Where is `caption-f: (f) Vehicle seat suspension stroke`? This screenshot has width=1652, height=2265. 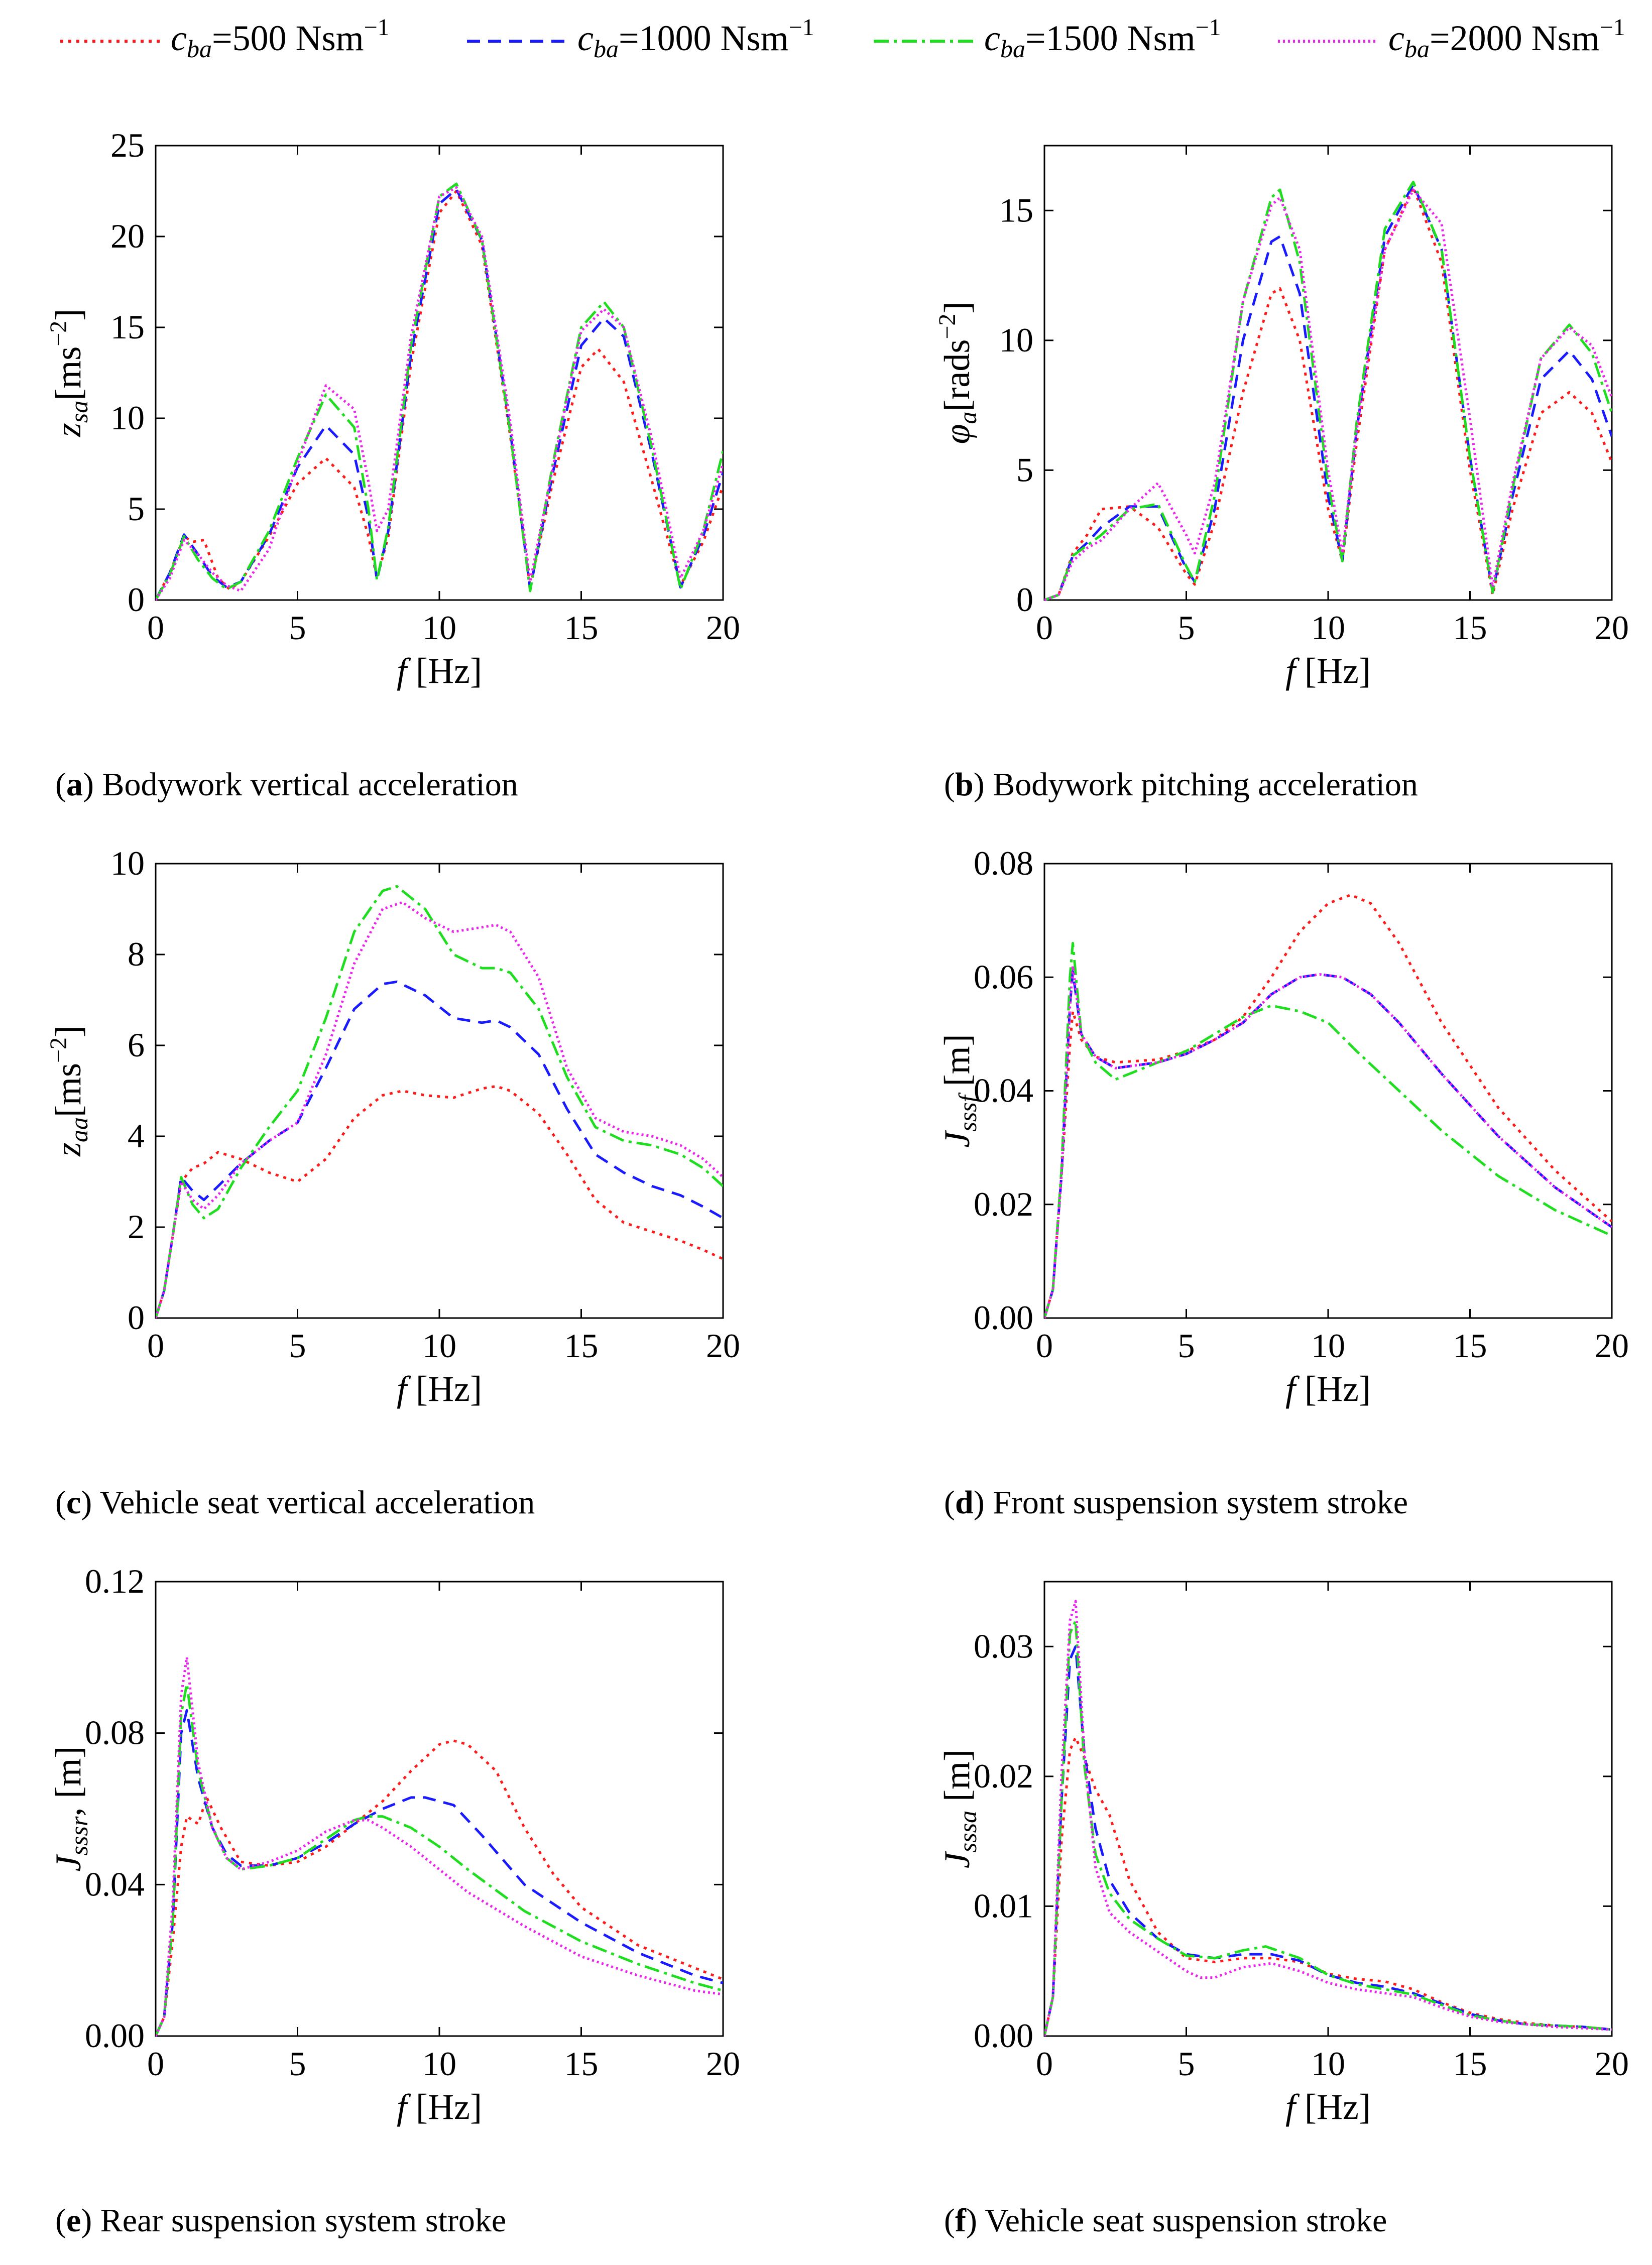
caption-f: (f) Vehicle seat suspension stroke is located at coordinates (1165, 2220).